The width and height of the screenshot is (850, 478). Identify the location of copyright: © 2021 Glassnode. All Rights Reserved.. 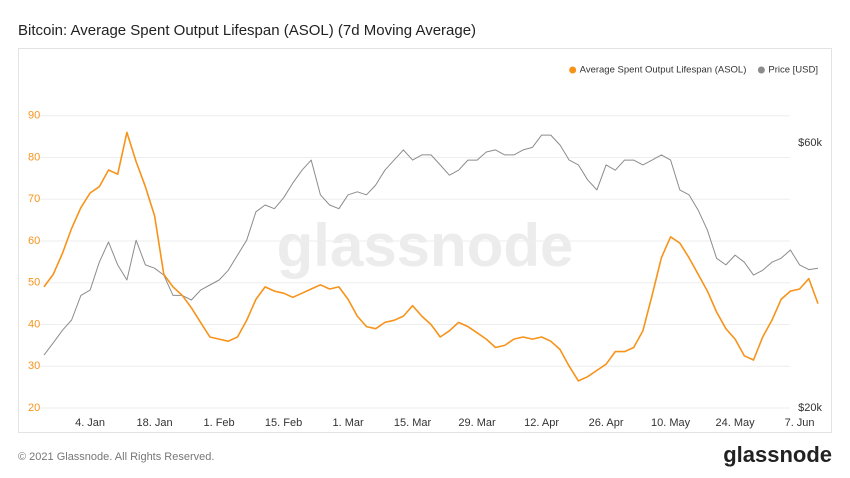
(116, 457).